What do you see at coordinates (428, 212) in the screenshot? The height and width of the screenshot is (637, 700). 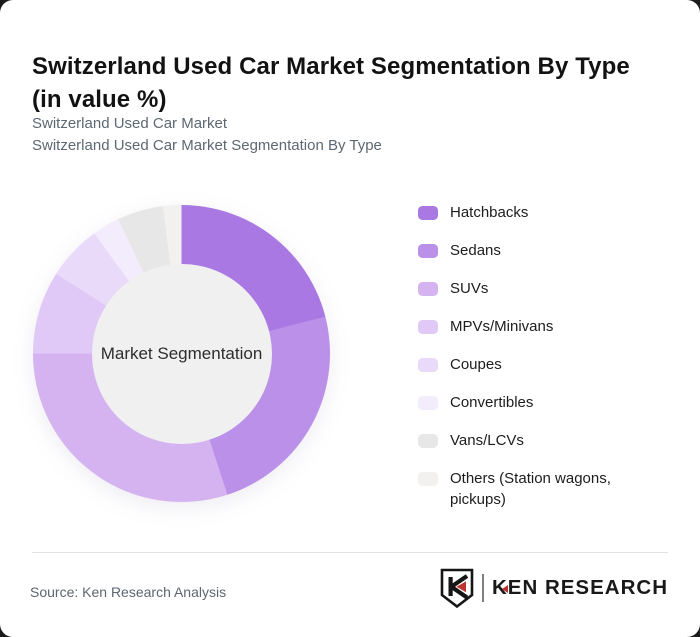 I see `legend-swatch-hatchbacks` at bounding box center [428, 212].